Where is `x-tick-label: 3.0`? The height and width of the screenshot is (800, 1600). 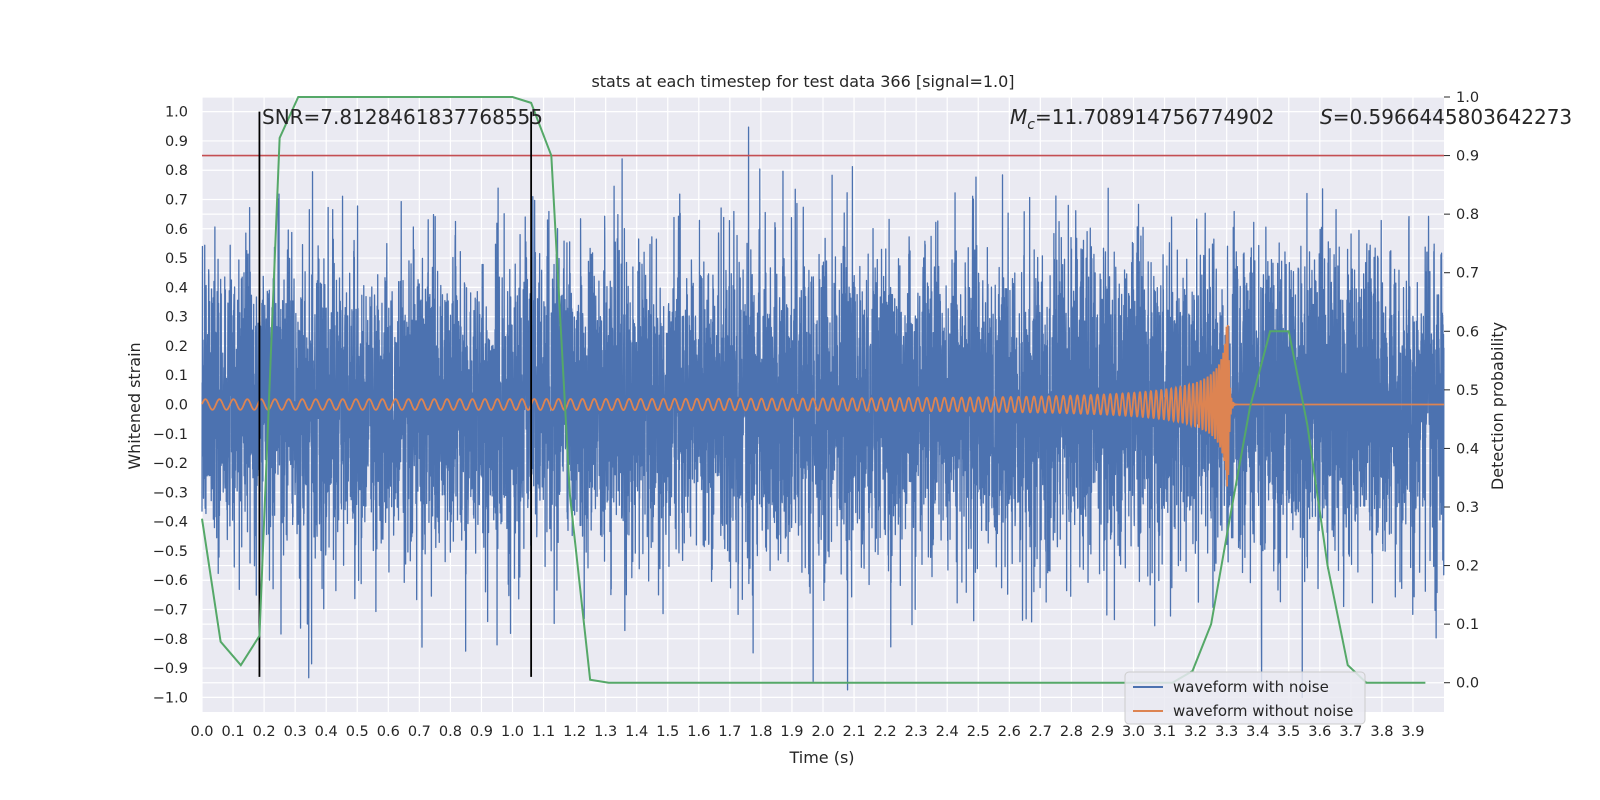
x-tick-label: 3.0 is located at coordinates (1133, 732).